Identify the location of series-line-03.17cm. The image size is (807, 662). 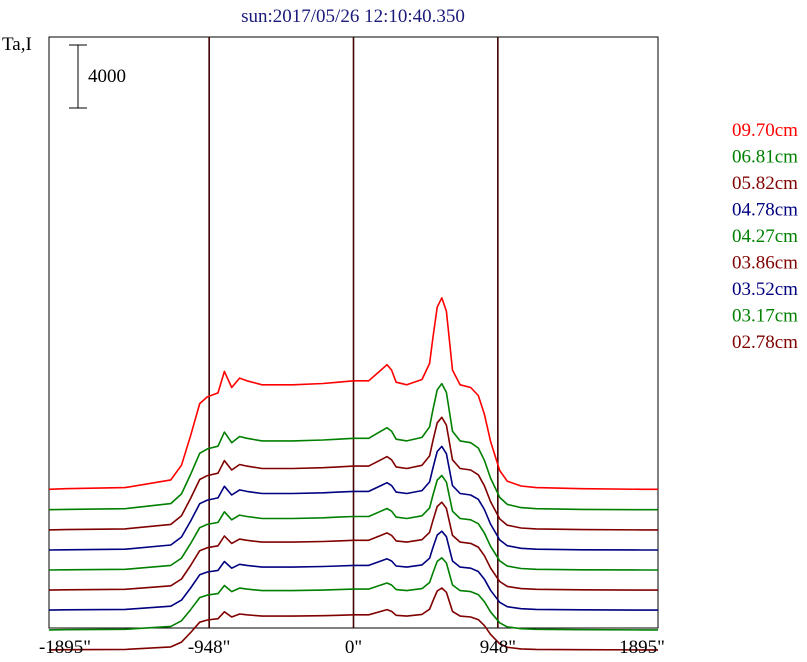
(353, 593).